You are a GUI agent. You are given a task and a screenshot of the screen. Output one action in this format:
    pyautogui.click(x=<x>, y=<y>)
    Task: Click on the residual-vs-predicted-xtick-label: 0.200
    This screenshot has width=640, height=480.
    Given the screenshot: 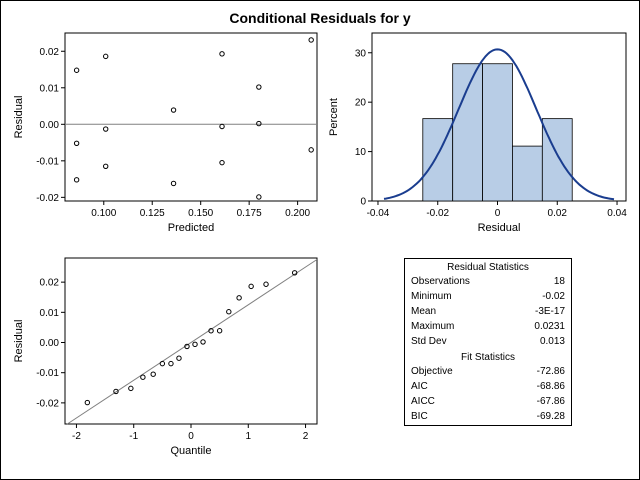 What is the action you would take?
    pyautogui.click(x=297, y=213)
    